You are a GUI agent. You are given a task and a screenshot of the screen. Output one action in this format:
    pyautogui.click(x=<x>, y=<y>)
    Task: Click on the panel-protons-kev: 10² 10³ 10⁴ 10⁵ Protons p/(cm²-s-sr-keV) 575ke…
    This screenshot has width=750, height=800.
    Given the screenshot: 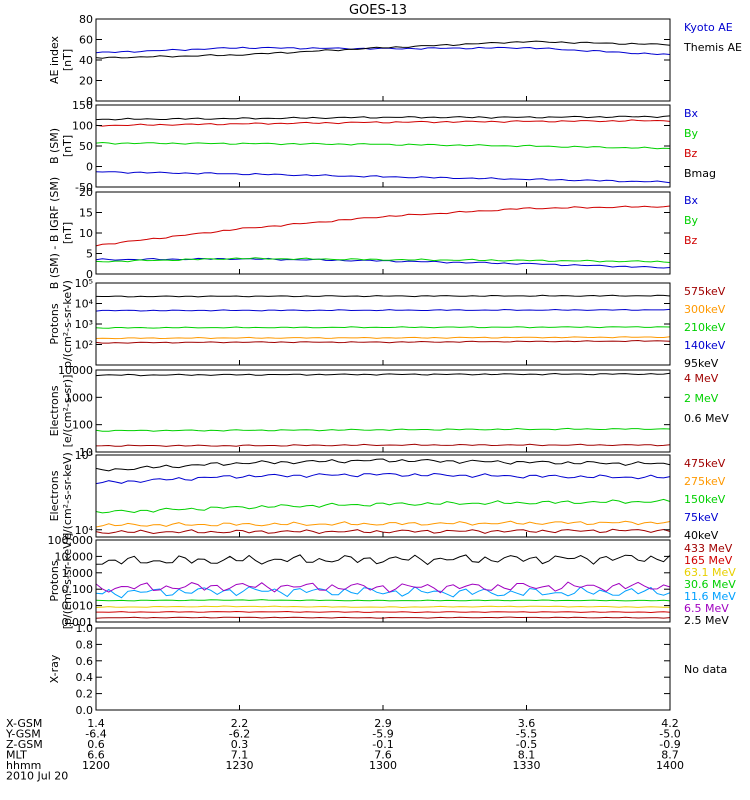 What is the action you would take?
    pyautogui.click(x=387, y=323)
    